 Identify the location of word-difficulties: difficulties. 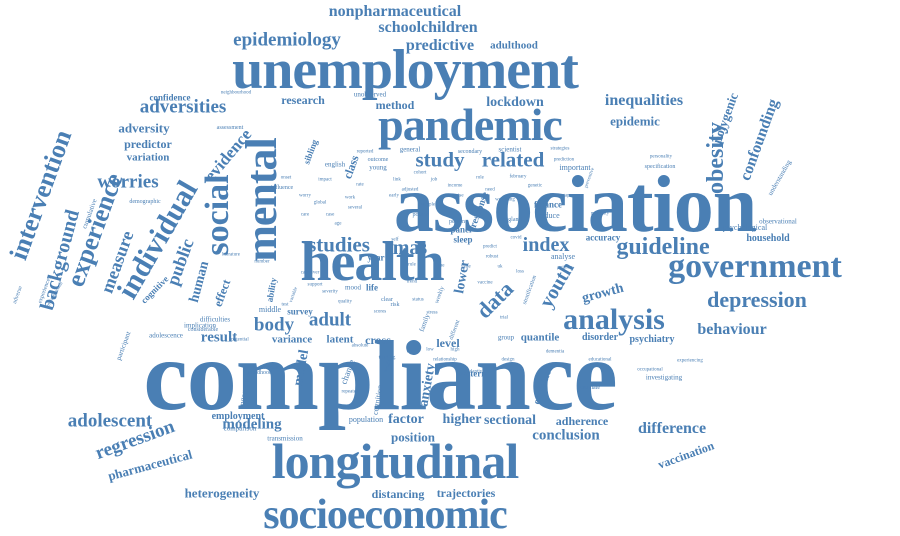
(215, 319).